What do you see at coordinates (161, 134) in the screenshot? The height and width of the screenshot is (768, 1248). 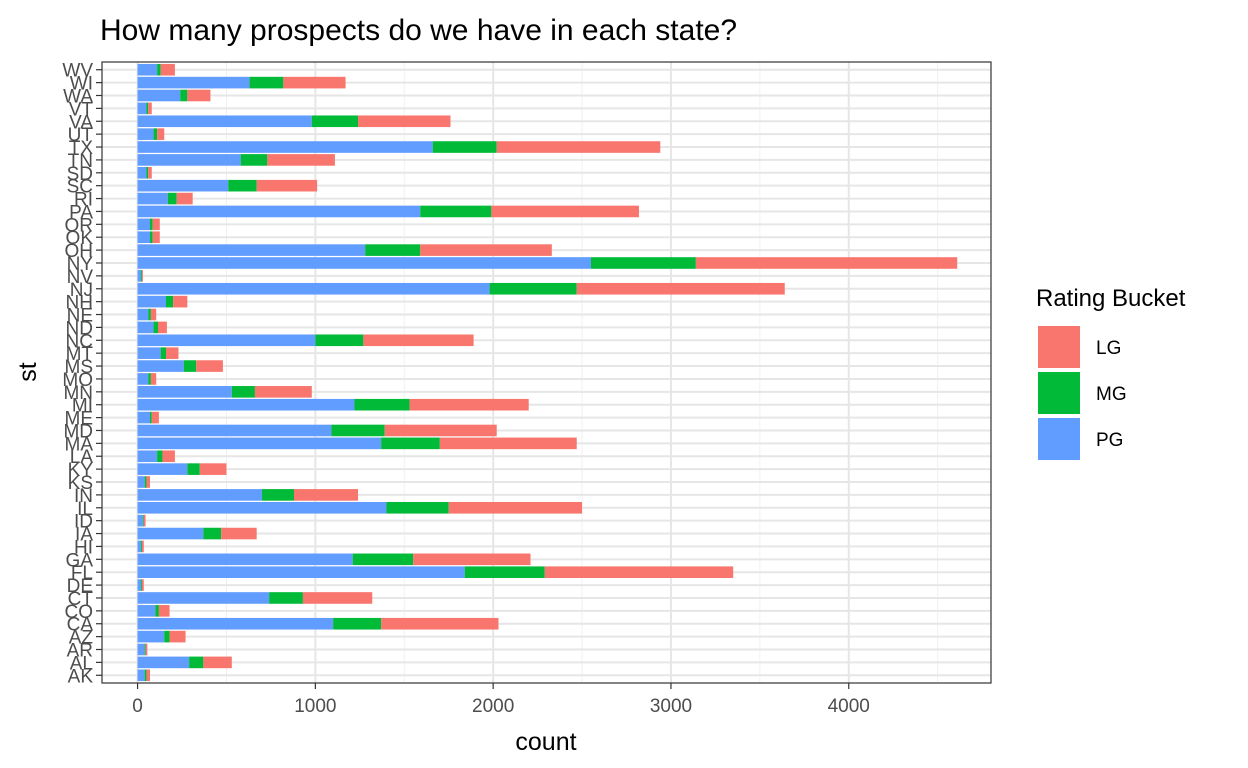 I see `bar-UT-LG` at bounding box center [161, 134].